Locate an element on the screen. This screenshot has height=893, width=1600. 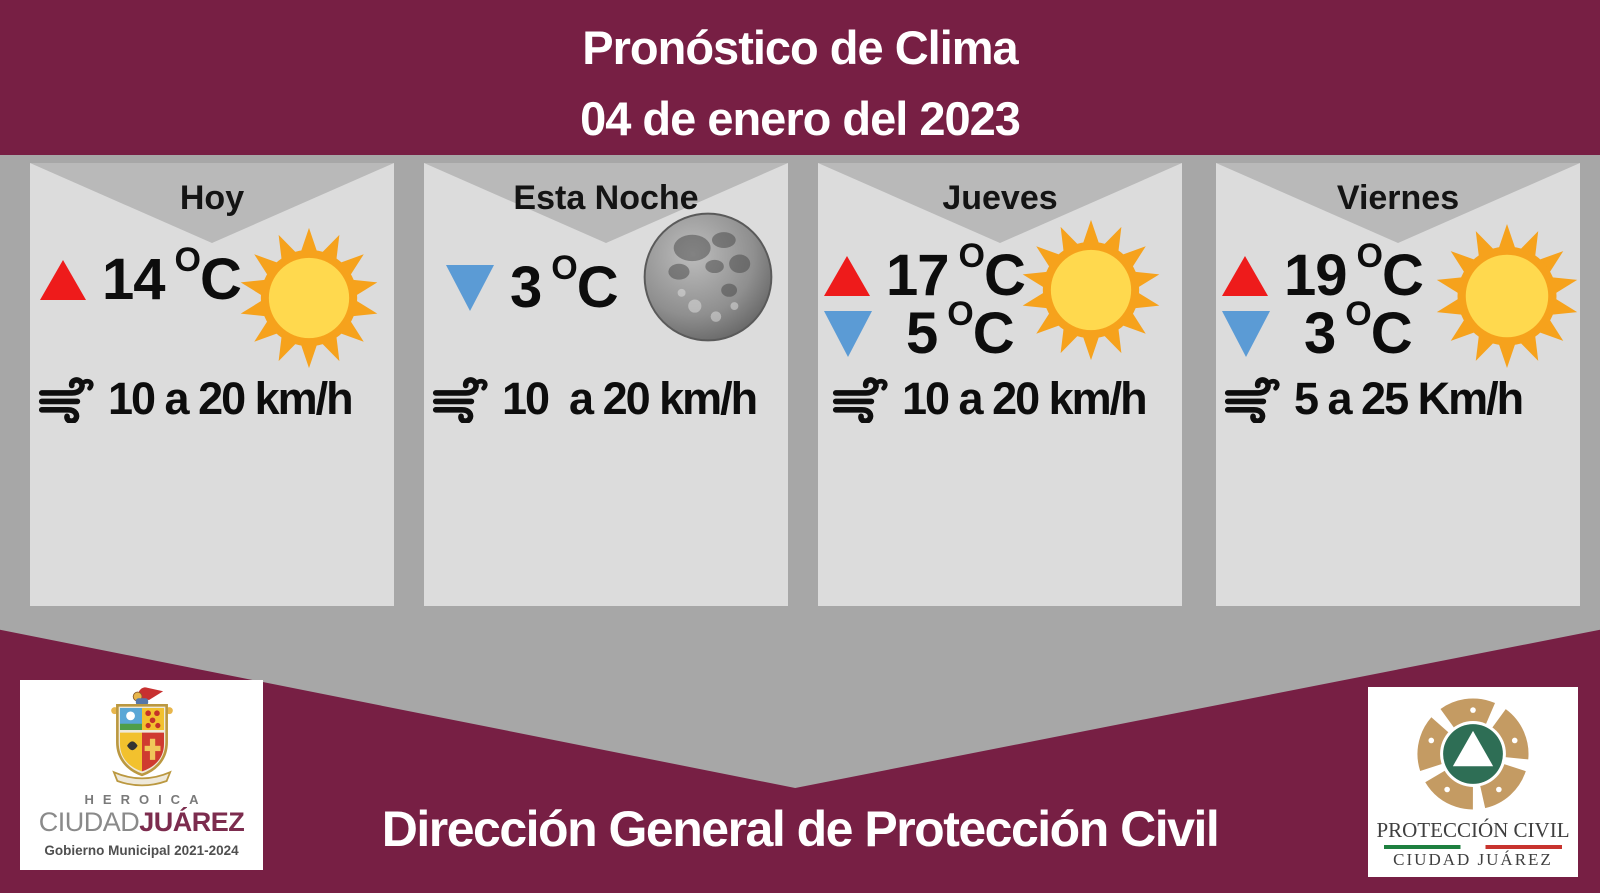
temp-value: 5 is located at coordinates (922, 333).